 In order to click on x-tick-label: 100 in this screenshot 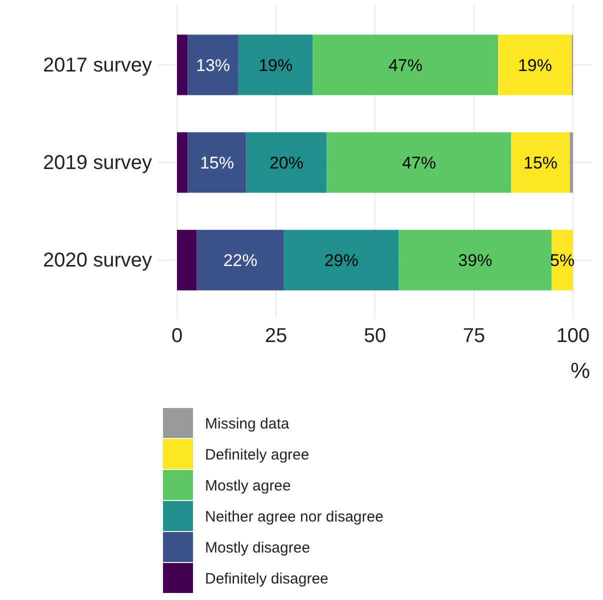, I will do `click(573, 336)`.